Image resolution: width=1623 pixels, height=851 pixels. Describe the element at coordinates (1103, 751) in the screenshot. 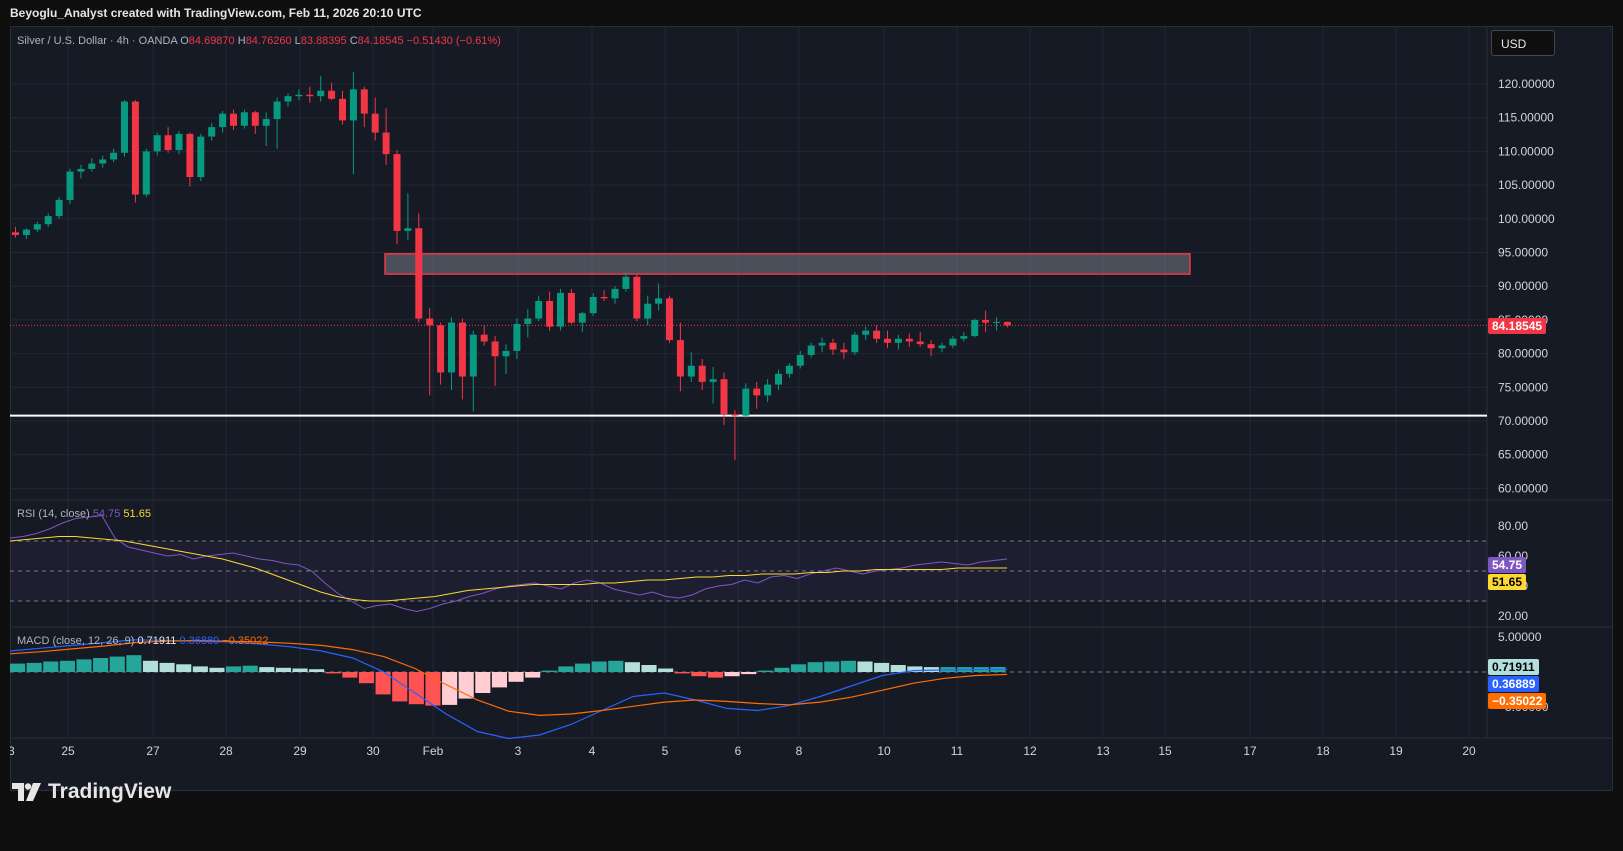

I see `x-tick-label: 13` at that location.